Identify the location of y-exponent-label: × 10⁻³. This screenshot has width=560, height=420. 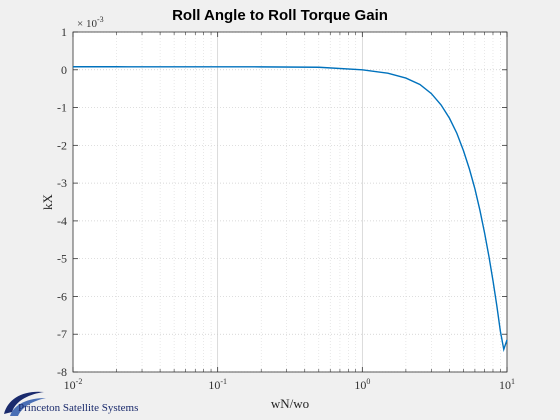
(90, 22).